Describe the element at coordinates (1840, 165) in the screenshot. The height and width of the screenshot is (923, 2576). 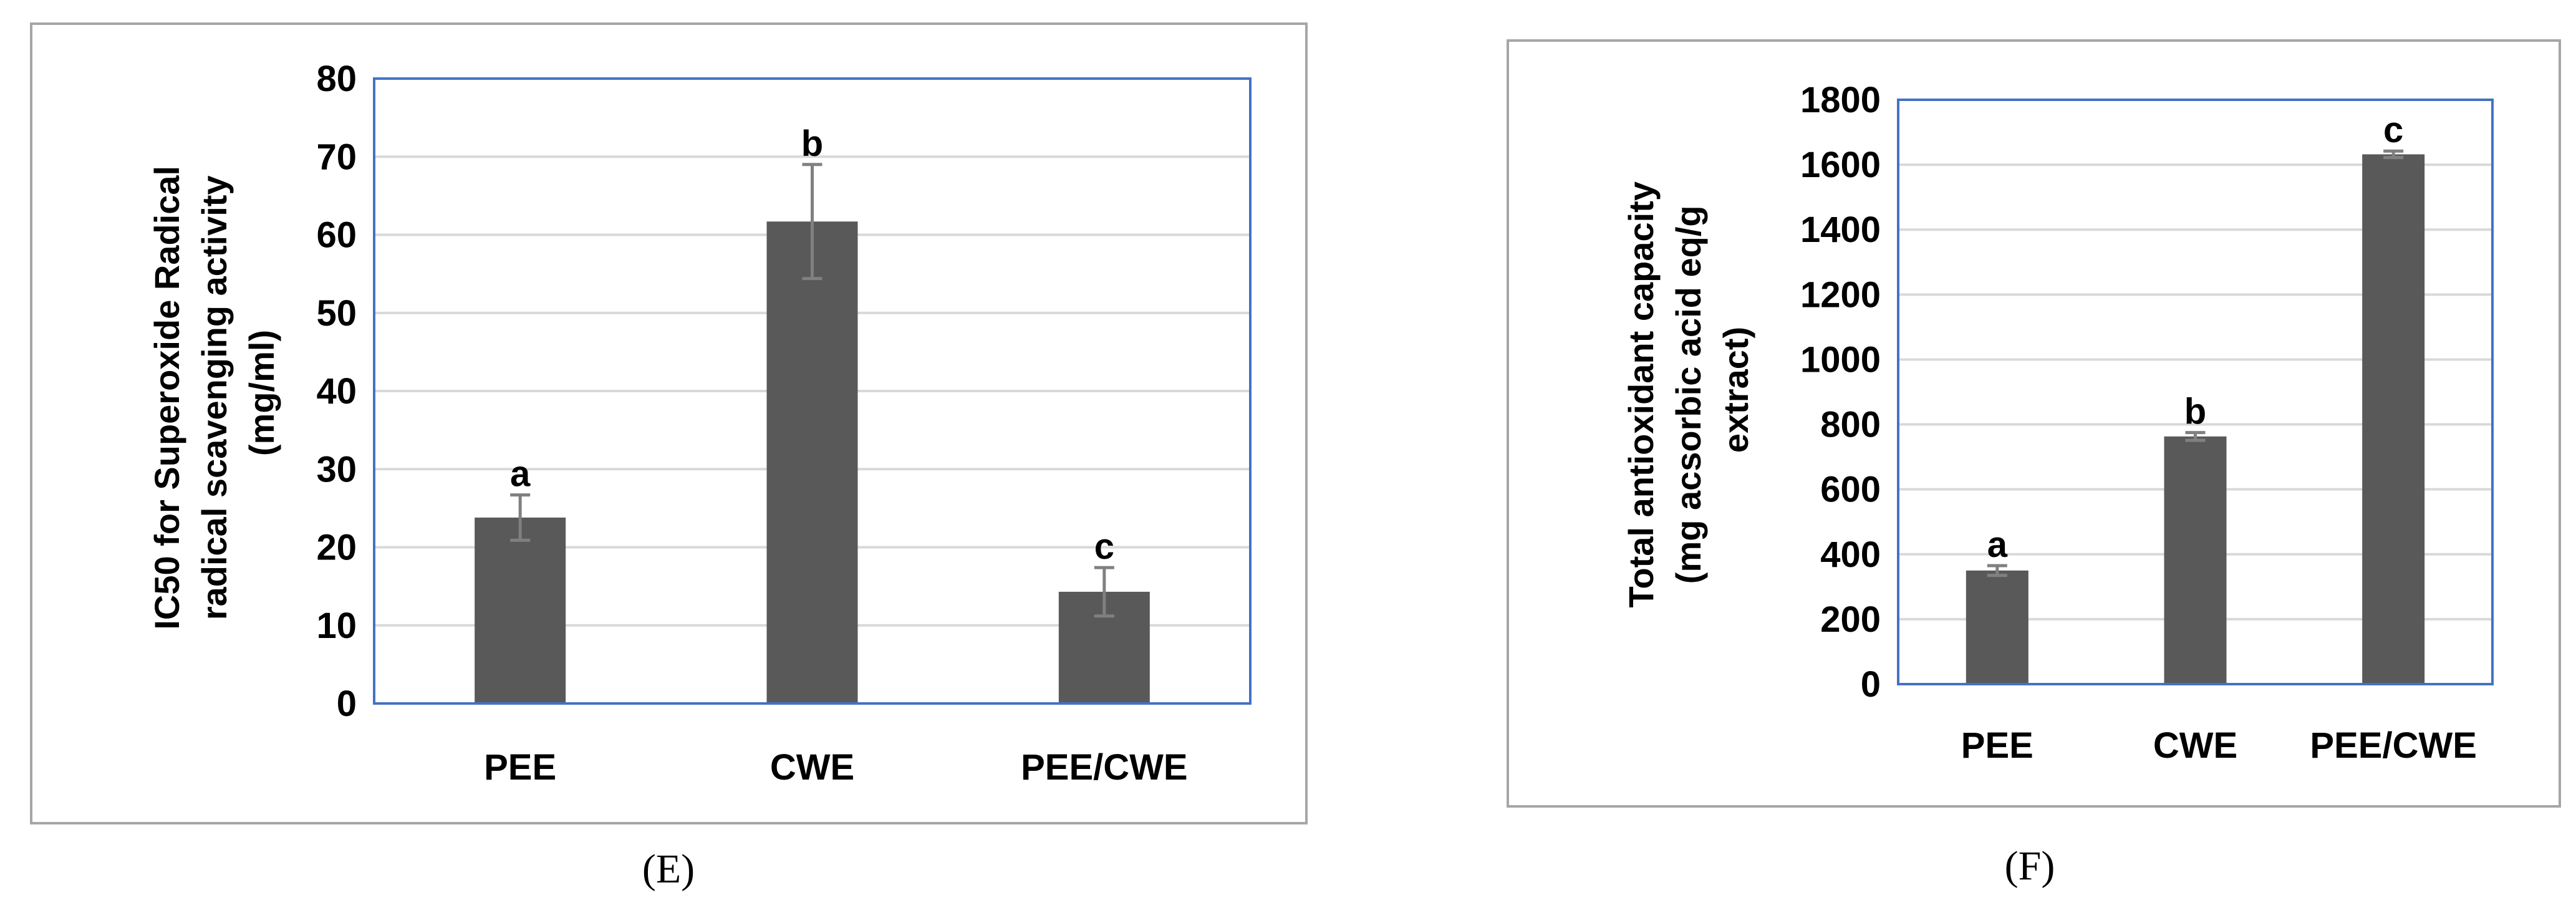
I see `y-tick-label: 1600` at that location.